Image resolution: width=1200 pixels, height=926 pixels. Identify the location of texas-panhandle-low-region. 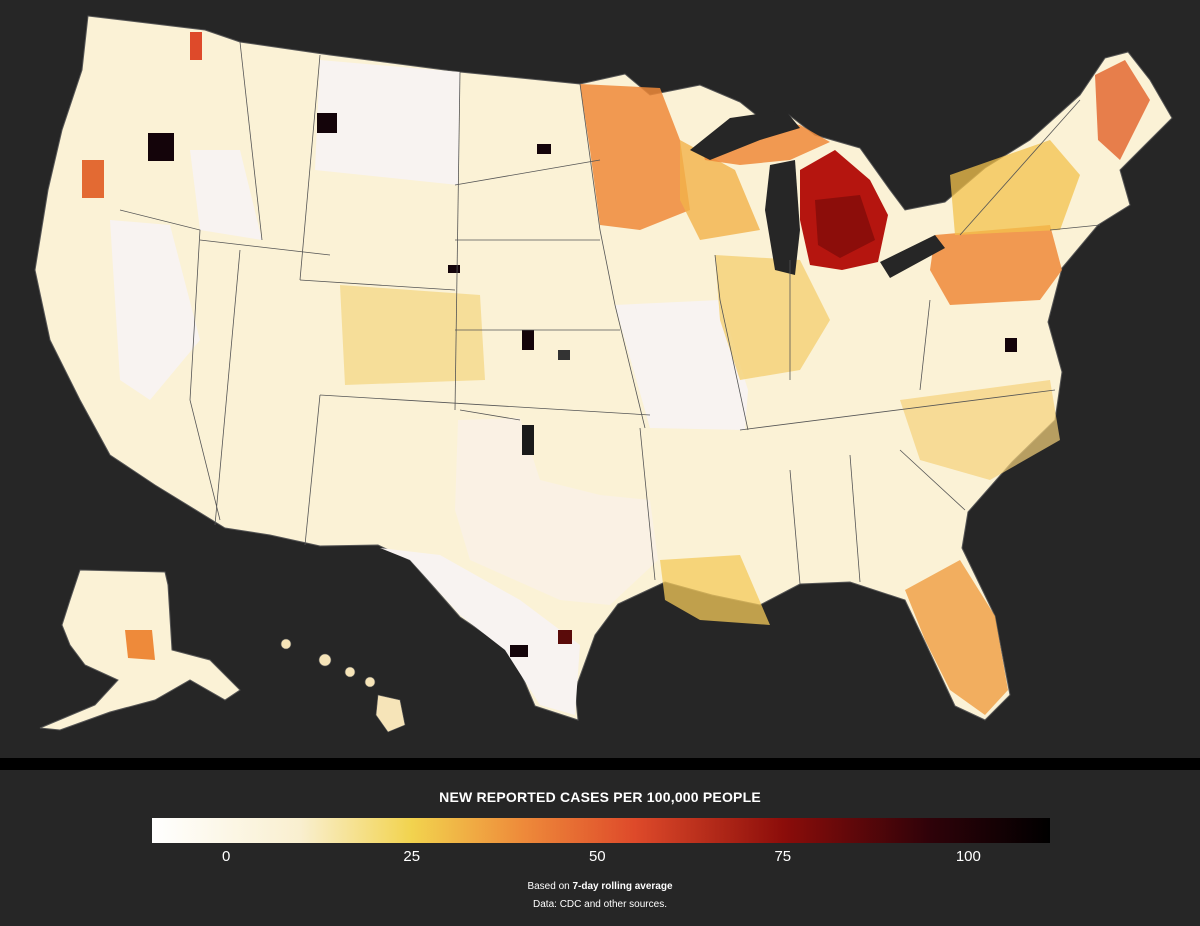
(556, 511).